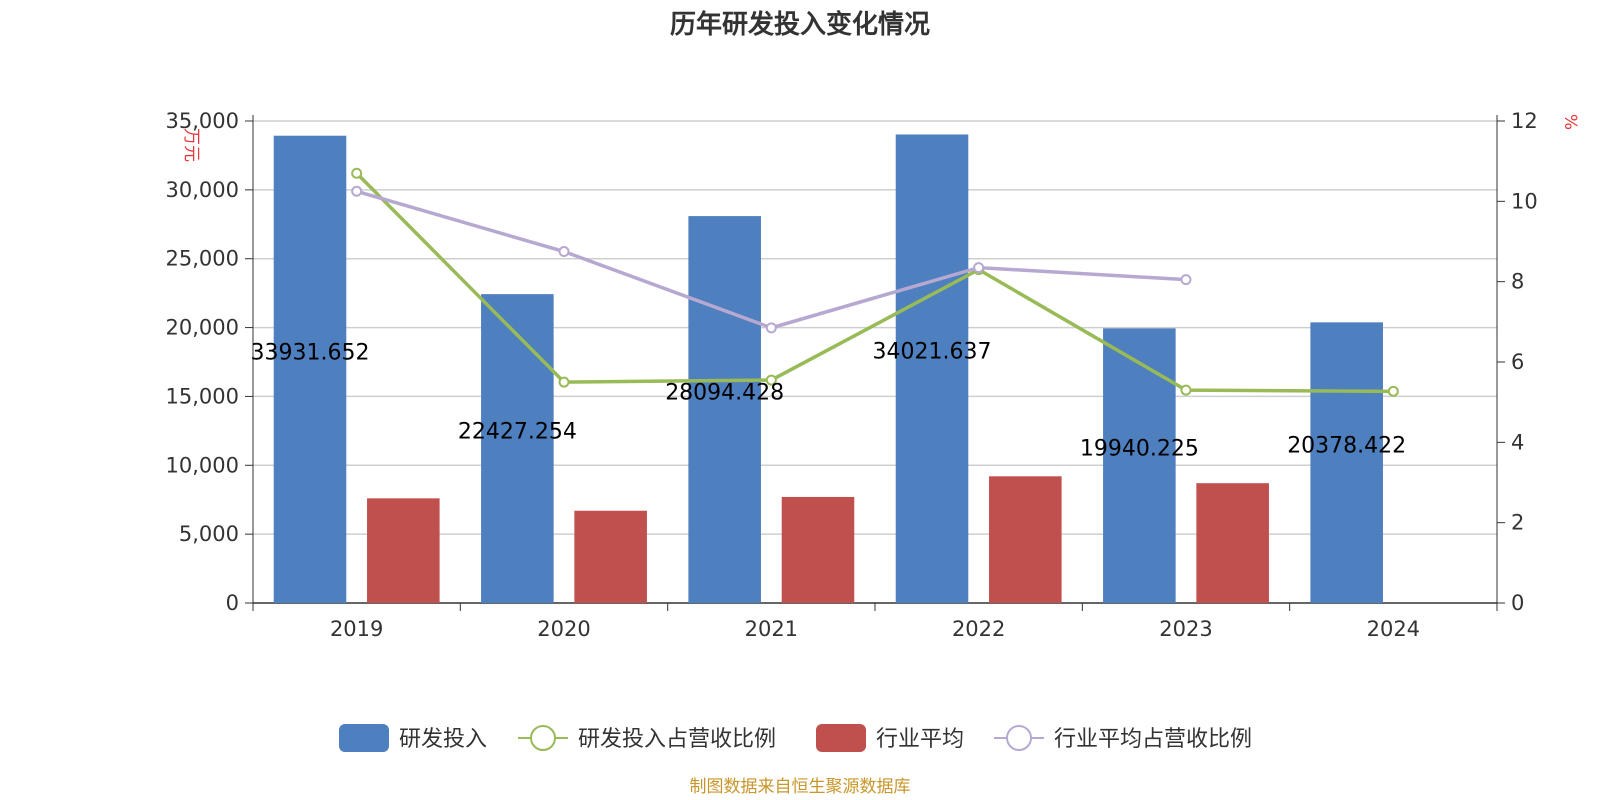 The width and height of the screenshot is (1600, 800). I want to click on legend-item-industry-average-label: 行业平均, so click(920, 739).